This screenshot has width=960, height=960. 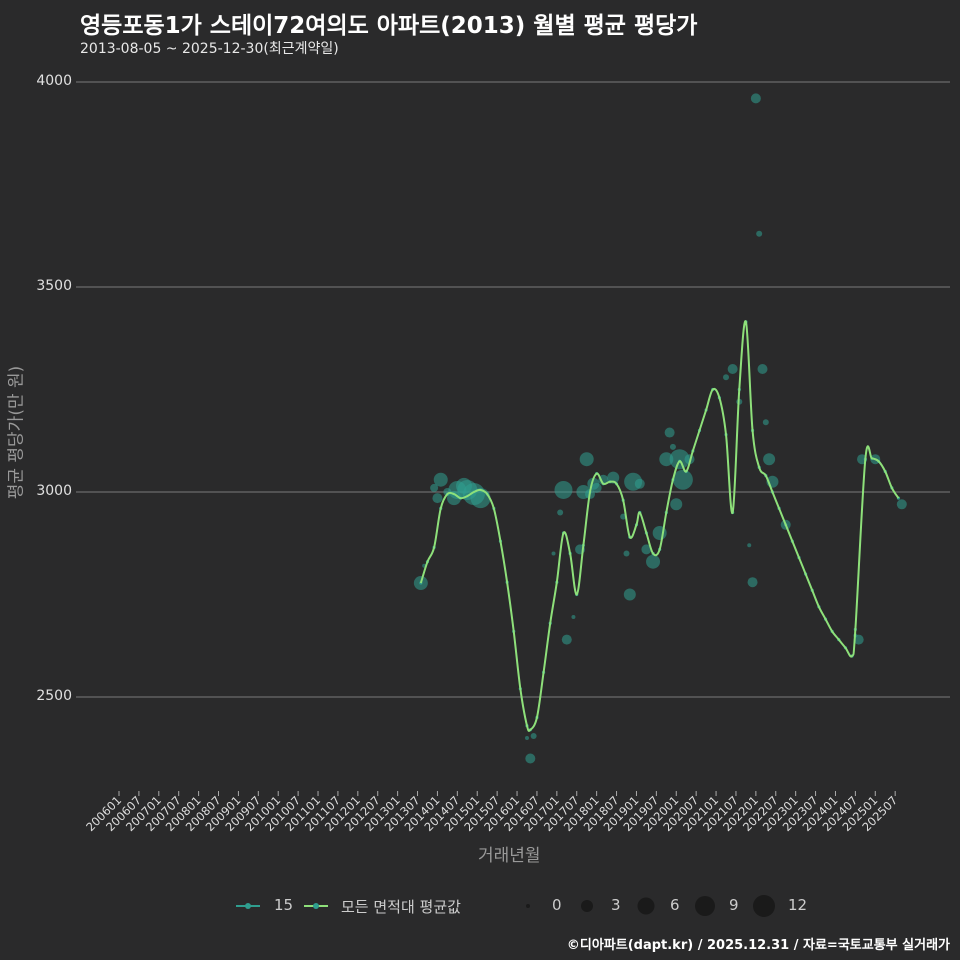 I want to click on y-tick-label: 2500, so click(x=54, y=696).